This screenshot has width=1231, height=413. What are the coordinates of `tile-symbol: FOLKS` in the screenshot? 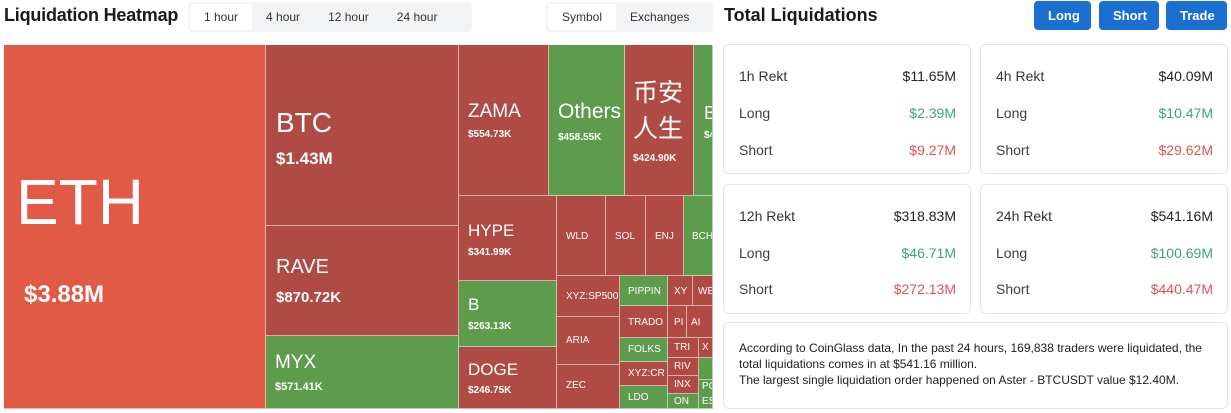 It's located at (644, 349).